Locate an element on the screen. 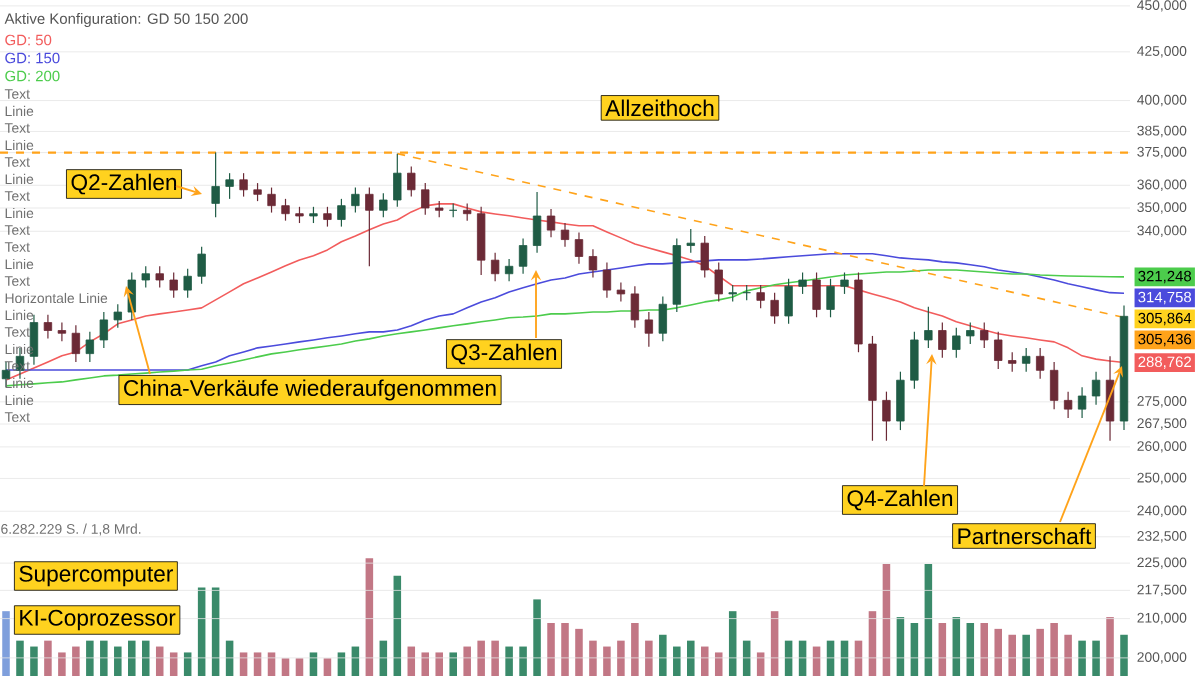  annotation: KI-Coprozessor is located at coordinates (98, 620).